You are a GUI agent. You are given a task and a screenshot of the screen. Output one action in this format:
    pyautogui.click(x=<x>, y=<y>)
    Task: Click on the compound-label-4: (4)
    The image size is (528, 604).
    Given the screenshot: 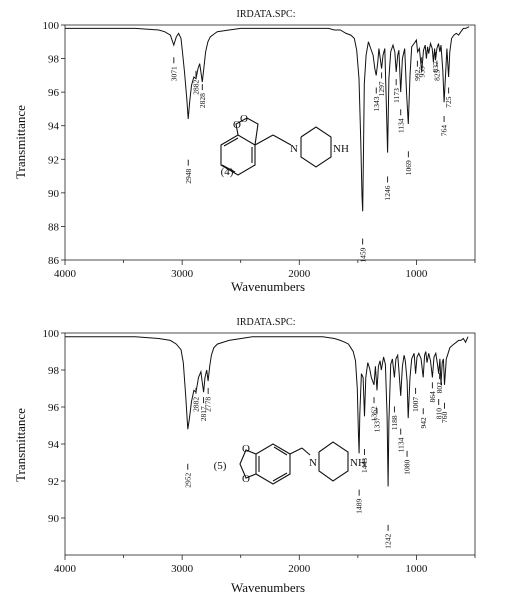 What is the action you would take?
    pyautogui.click(x=227, y=172)
    